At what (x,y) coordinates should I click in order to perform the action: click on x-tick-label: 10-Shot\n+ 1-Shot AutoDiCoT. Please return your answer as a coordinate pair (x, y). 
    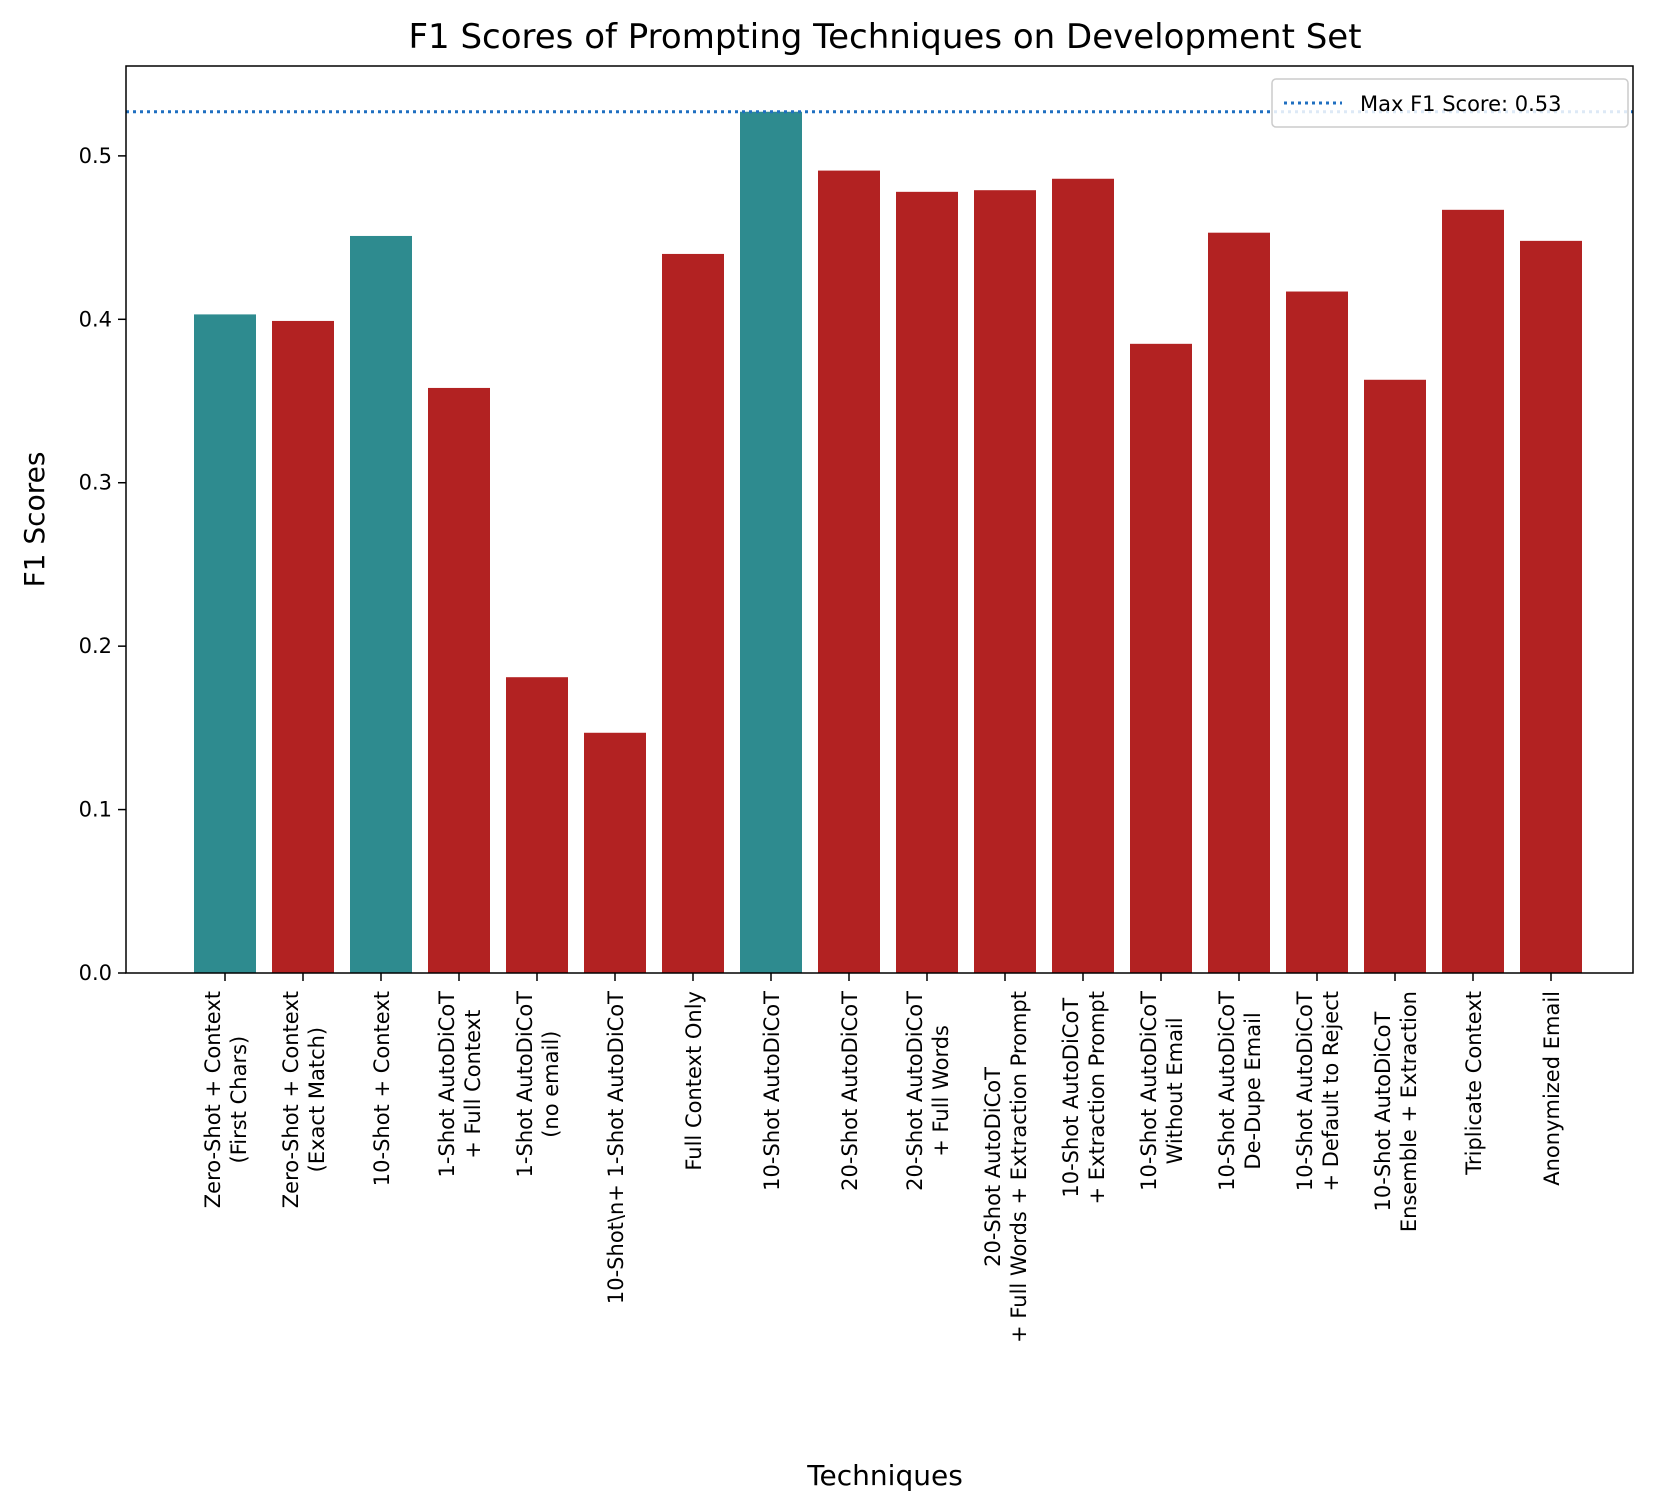
    Looking at the image, I should click on (616, 1147).